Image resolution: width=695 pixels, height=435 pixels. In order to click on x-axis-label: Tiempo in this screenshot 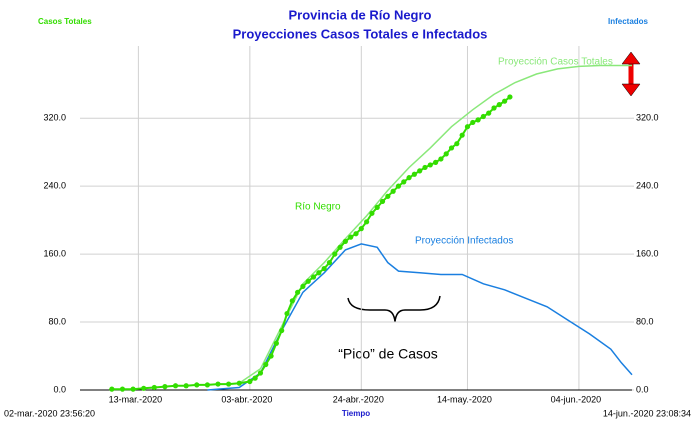, I will do `click(356, 413)`.